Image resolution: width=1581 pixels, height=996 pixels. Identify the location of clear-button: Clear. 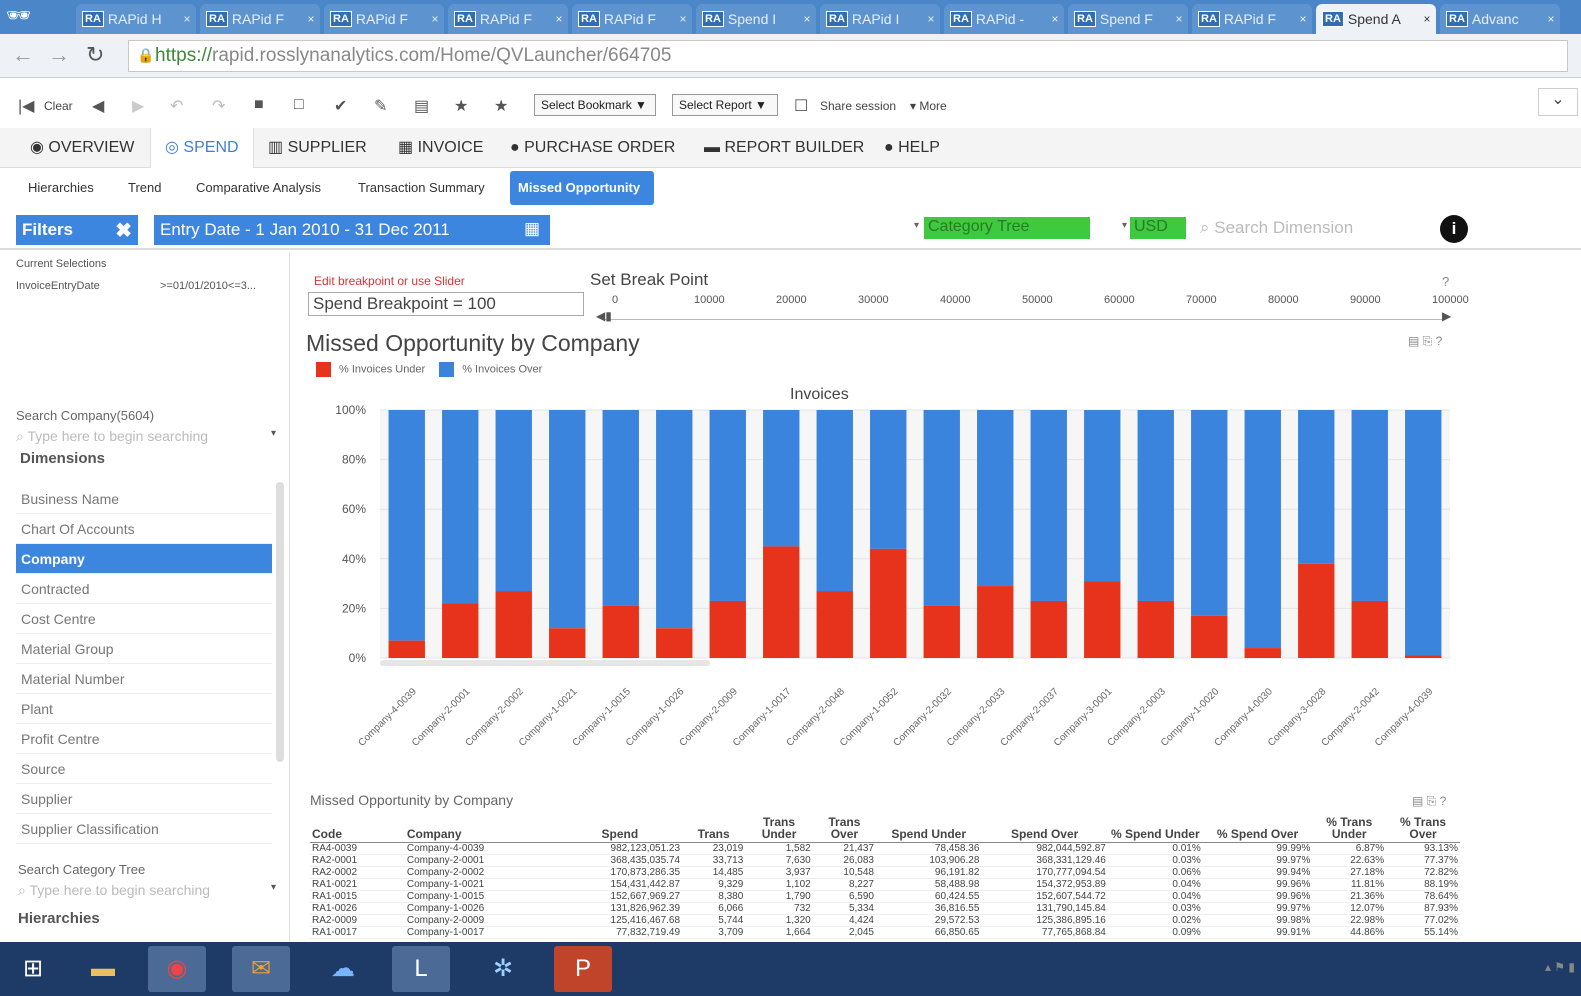
(58, 106).